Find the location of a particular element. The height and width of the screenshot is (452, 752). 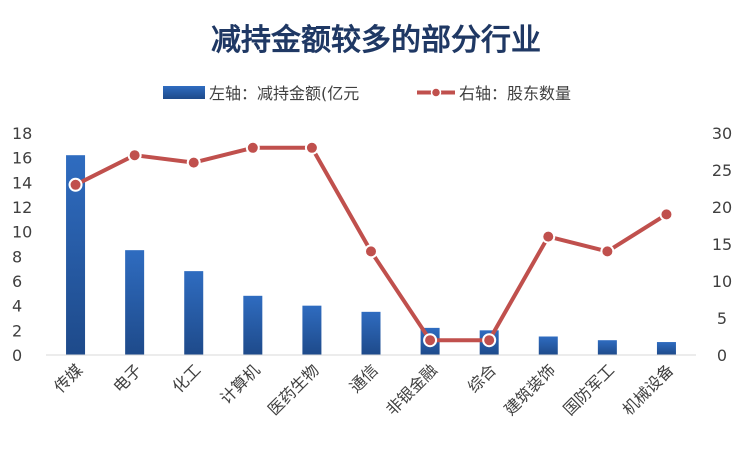

category-label: 通信 is located at coordinates (364, 378).